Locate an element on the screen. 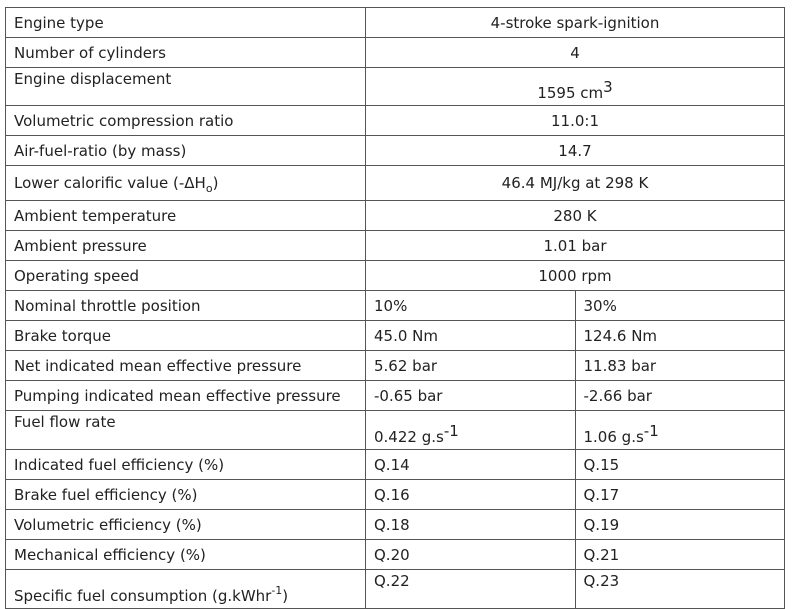  value-30pct: 124.6 Nm is located at coordinates (679, 335).